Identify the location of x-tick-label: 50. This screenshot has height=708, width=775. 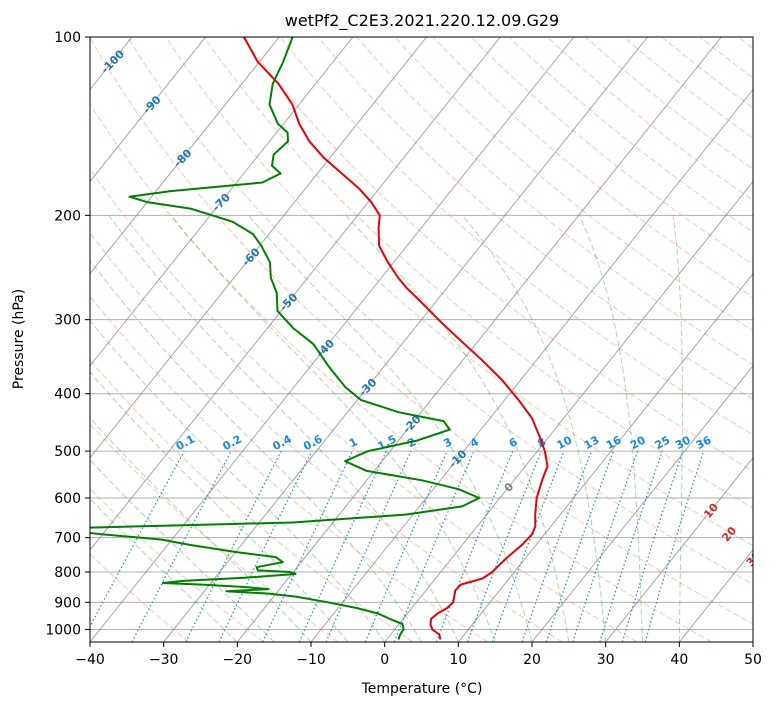
(753, 660).